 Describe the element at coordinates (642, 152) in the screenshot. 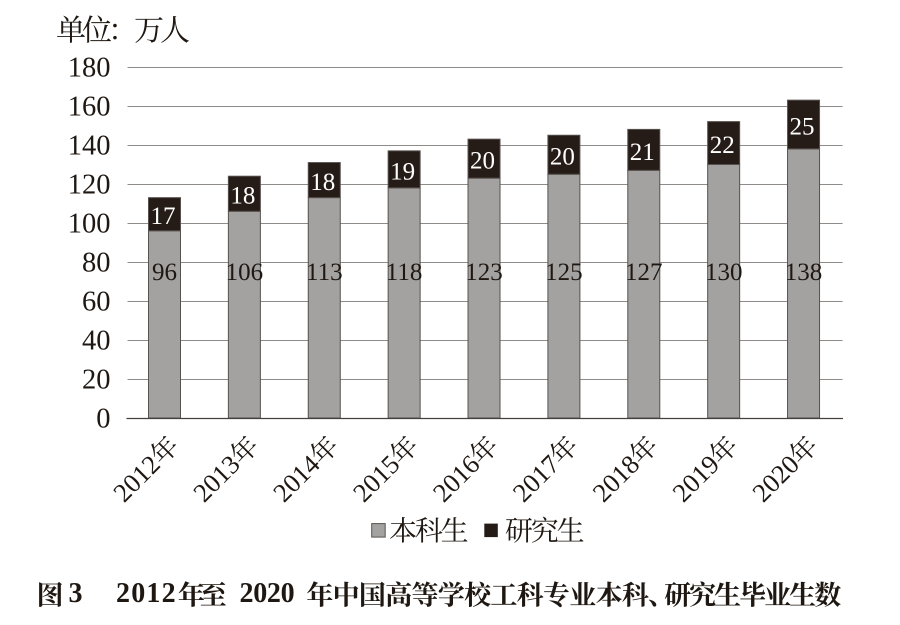

I see `svg-text: 21` at that location.